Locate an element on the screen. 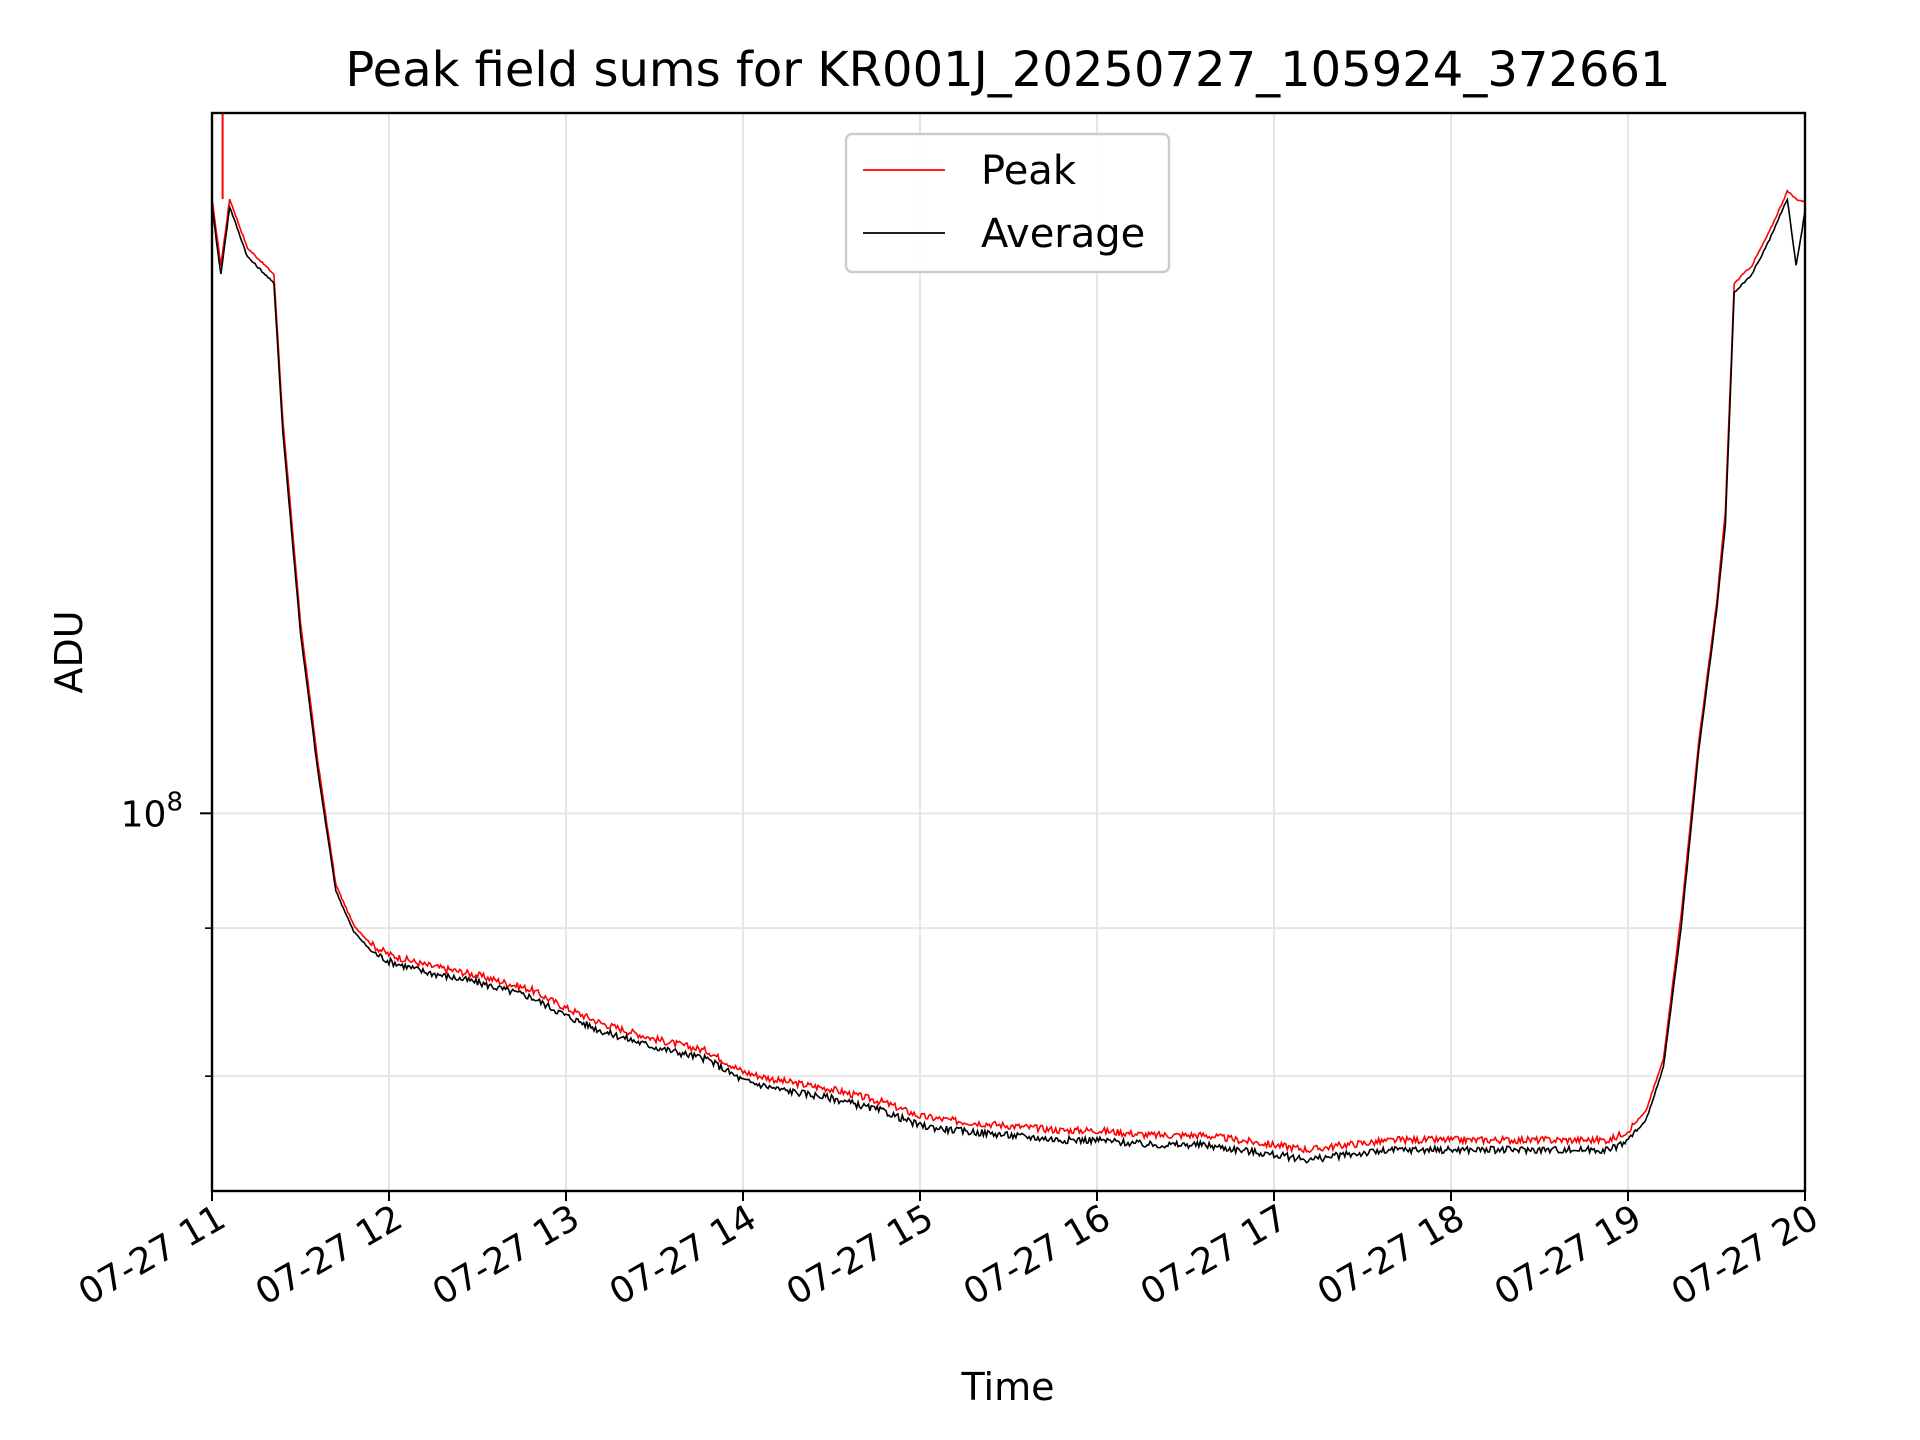  legend-box is located at coordinates (1007, 203).